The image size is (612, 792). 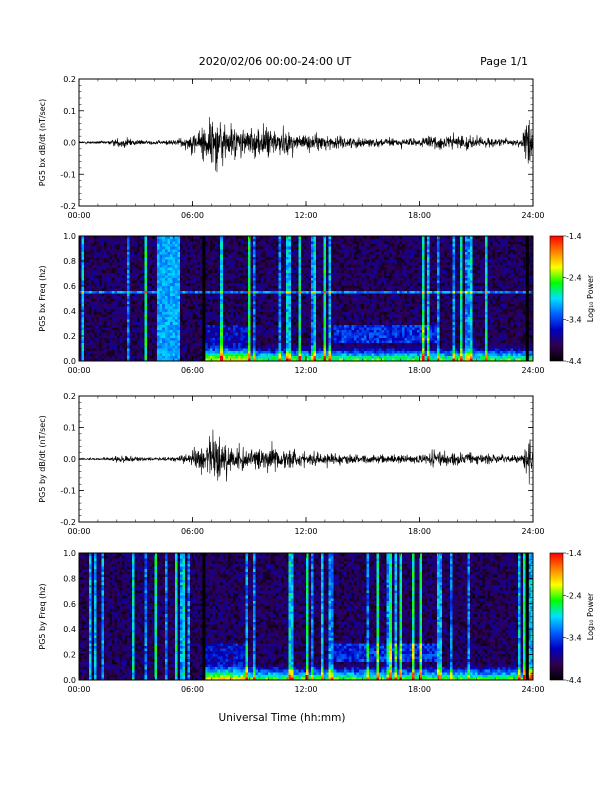 I want to click on y-axis-label: PG5 bx dB/dt (nT/sec), so click(x=42, y=142).